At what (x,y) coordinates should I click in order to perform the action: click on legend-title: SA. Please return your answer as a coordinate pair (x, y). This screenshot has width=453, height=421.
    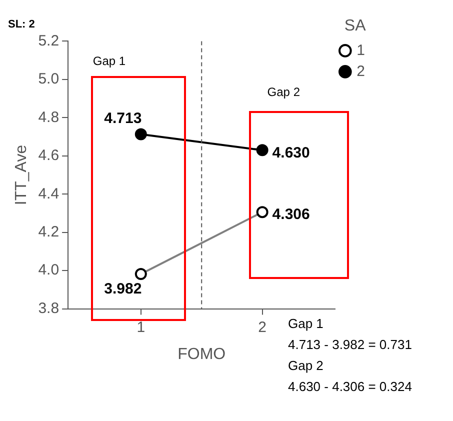
    Looking at the image, I should click on (355, 25).